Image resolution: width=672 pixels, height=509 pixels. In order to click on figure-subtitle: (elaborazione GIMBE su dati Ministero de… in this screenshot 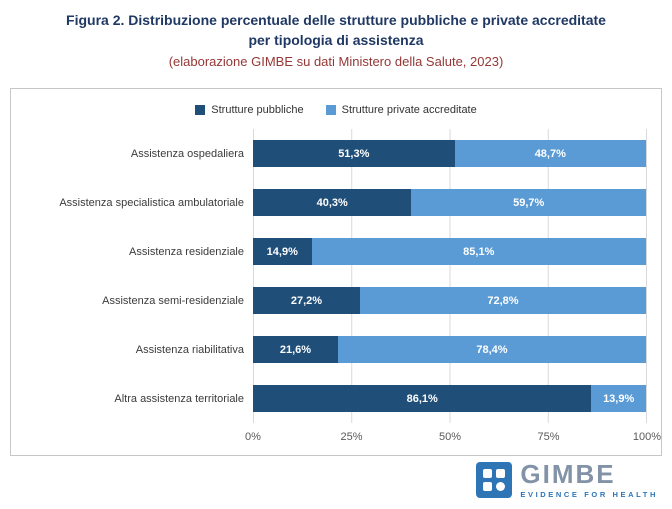, I will do `click(336, 61)`.